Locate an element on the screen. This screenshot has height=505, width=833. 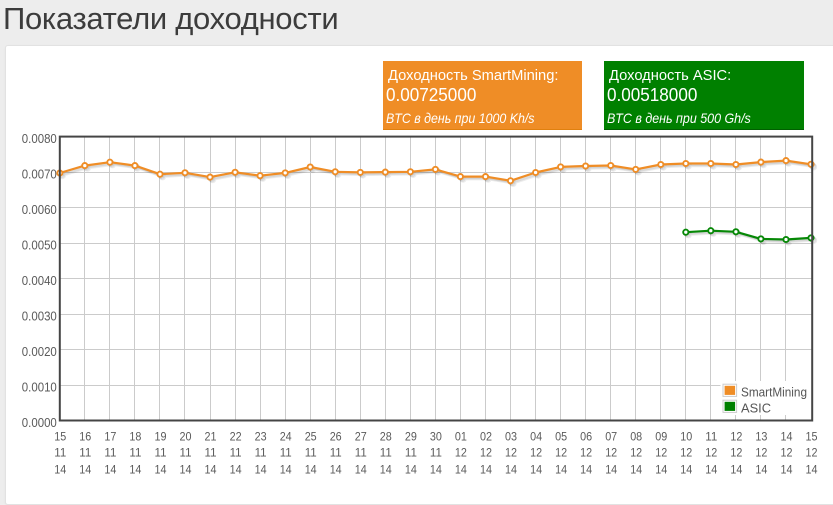
svg-text: 0.0050 is located at coordinates (39, 244).